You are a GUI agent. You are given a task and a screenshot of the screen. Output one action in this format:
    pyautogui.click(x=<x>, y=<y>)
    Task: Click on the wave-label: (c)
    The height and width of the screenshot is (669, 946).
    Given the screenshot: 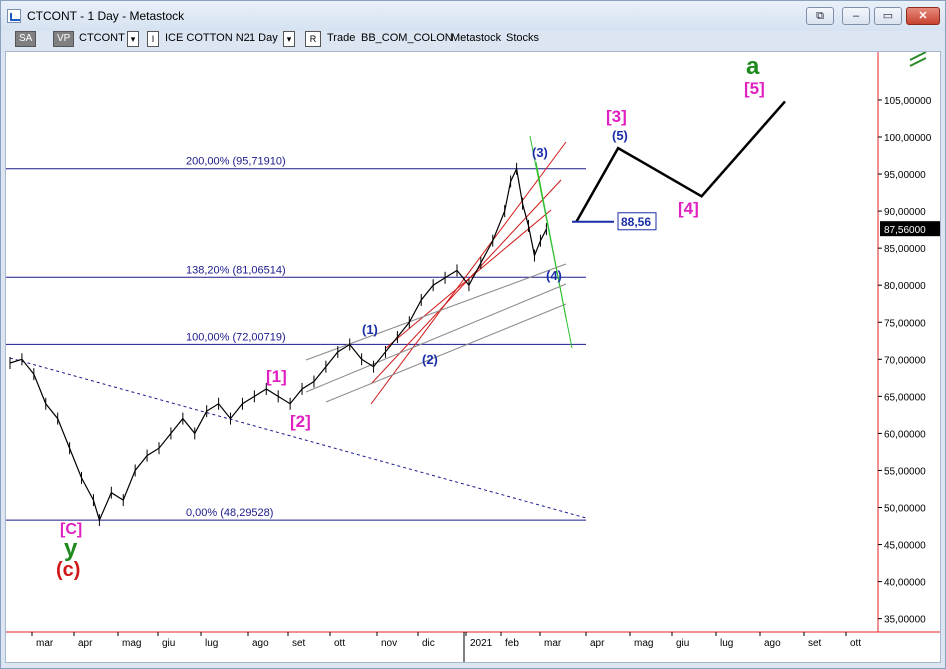 What is the action you would take?
    pyautogui.click(x=68, y=570)
    